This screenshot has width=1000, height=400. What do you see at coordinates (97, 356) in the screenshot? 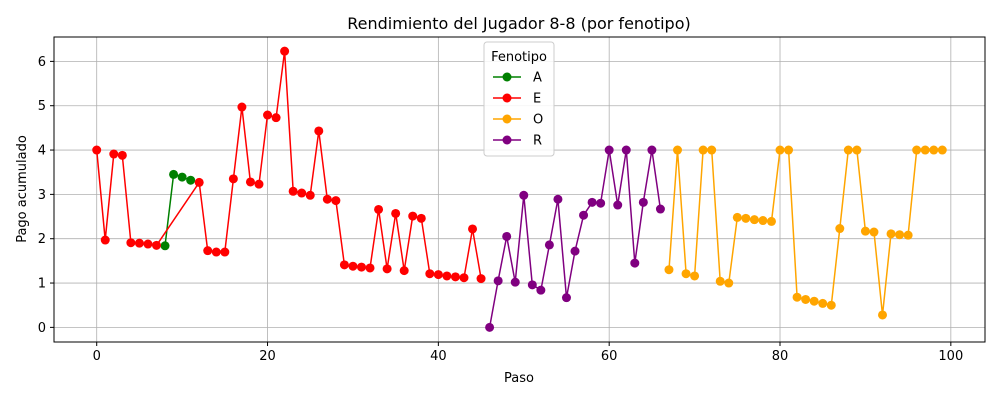
I see `x-tick-label: 0` at bounding box center [97, 356].